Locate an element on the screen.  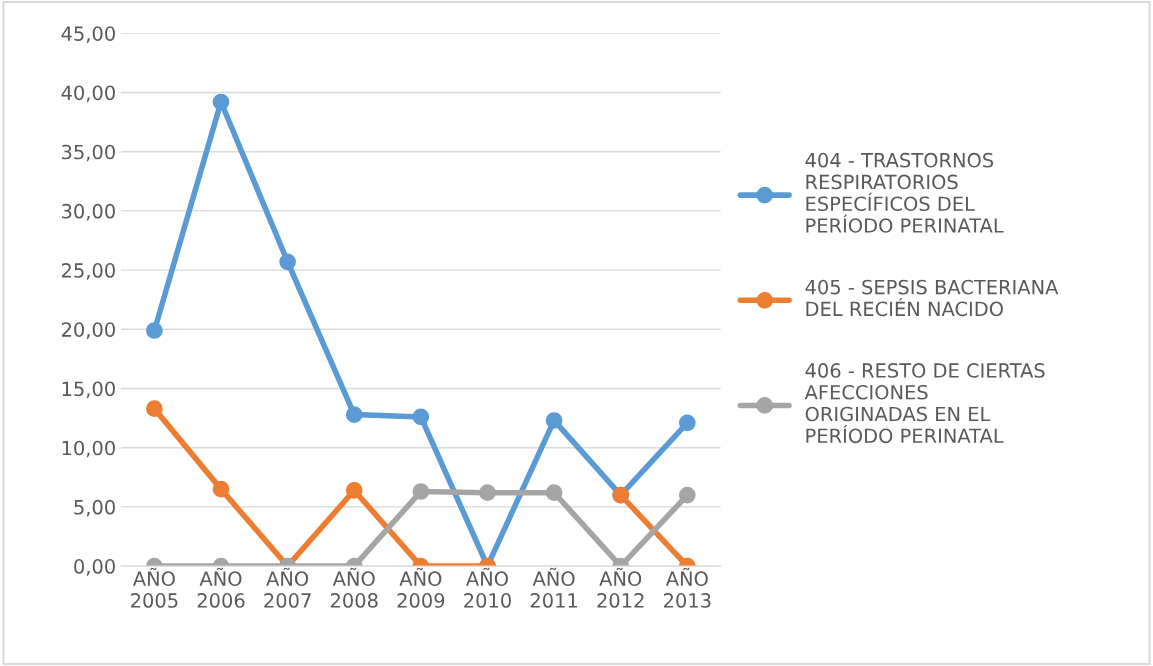
x-tick-label: AÑO 2013 is located at coordinates (687, 587).